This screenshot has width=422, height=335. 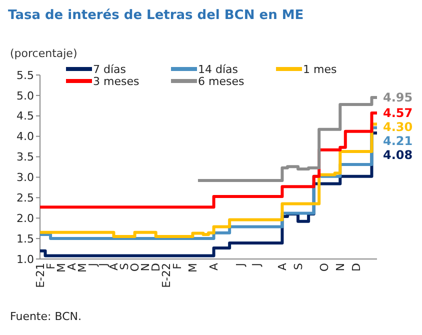 I want to click on data-label: 4.30, so click(x=398, y=127).